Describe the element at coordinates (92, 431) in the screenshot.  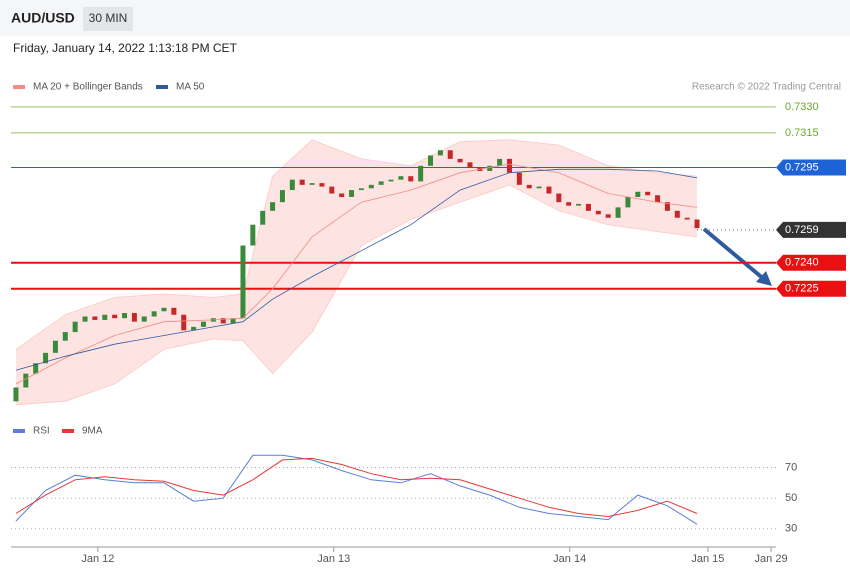
I see `legend-label: 9MA` at that location.